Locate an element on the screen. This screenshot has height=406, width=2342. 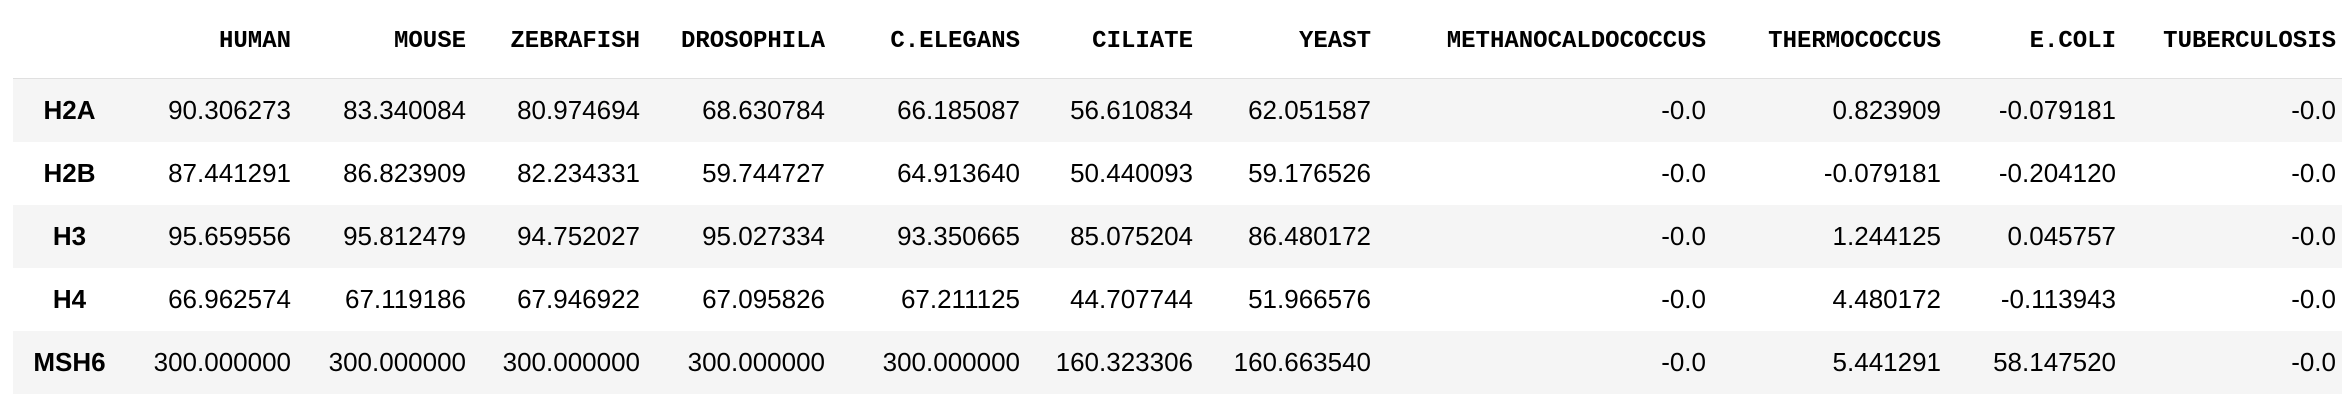
table-cell: 62.051587 is located at coordinates (1309, 109).